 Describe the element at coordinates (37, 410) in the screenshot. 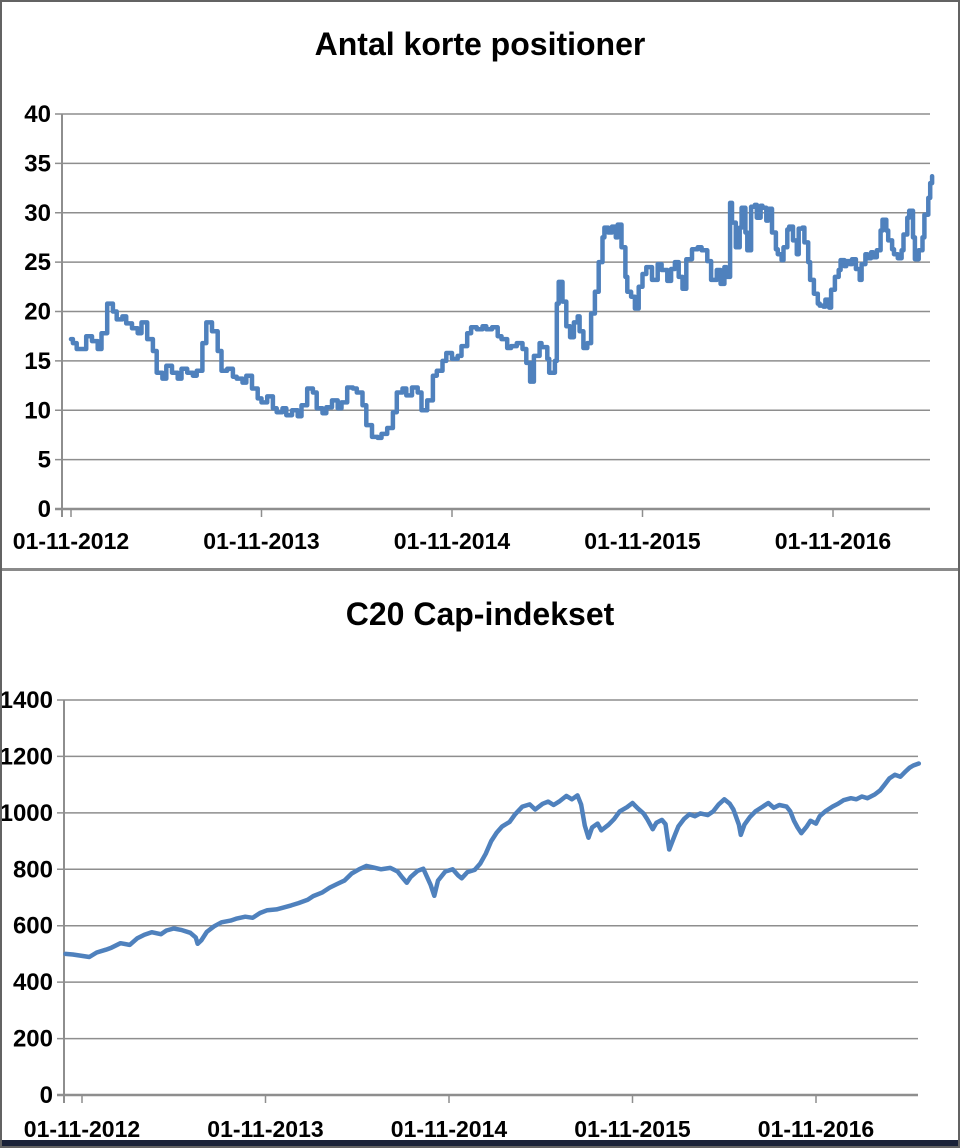

I see `y-tick-label: 10` at that location.